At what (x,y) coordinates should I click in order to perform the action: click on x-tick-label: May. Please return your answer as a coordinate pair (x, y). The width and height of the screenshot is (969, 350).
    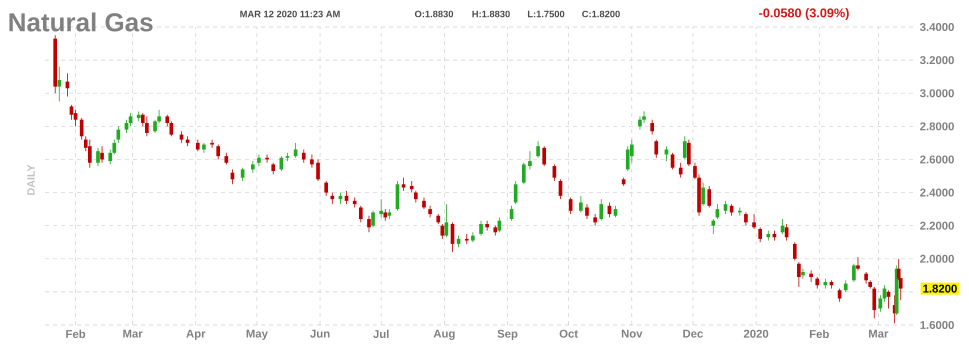
    Looking at the image, I should click on (257, 335).